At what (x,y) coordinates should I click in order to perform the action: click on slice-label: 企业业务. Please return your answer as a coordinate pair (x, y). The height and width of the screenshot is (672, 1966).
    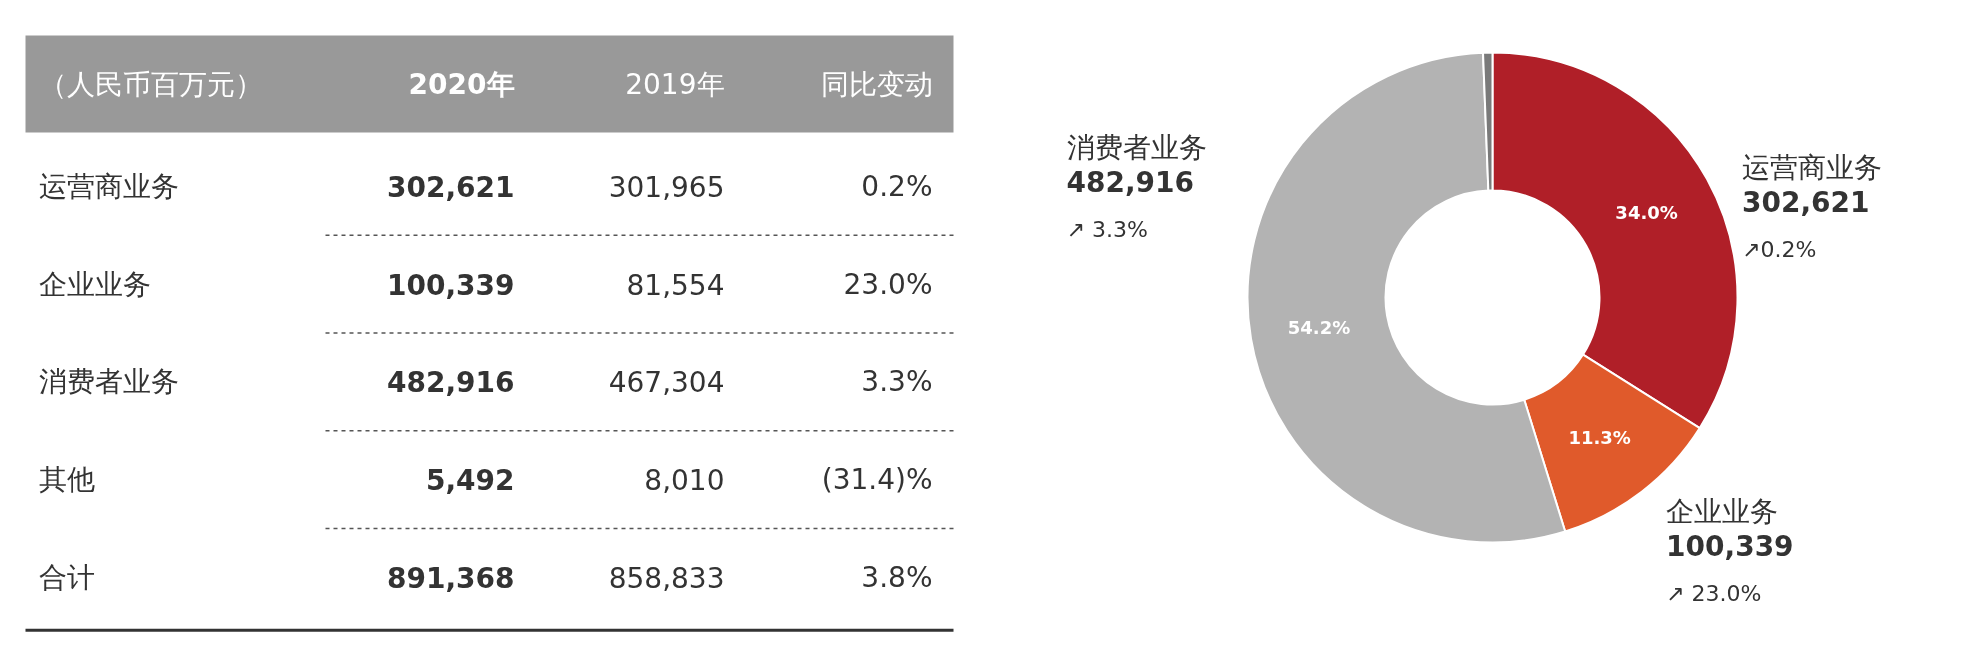
    Looking at the image, I should click on (1722, 512).